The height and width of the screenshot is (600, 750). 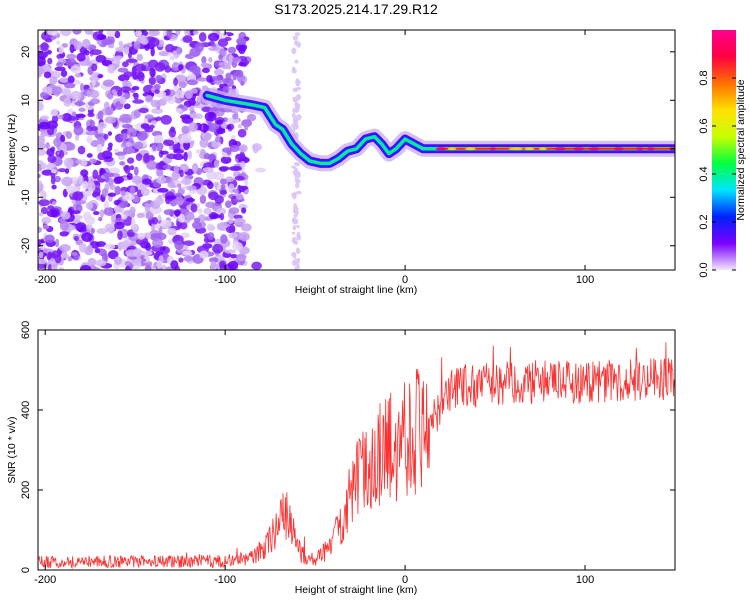 I want to click on snr-ytick-label: 0, so click(x=26, y=570).